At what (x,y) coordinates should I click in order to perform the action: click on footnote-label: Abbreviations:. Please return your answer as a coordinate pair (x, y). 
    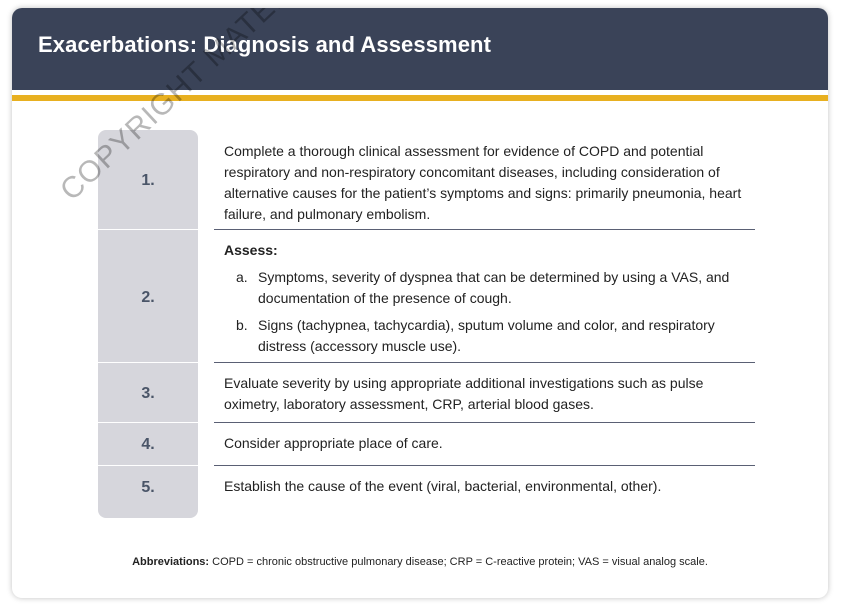
    Looking at the image, I should click on (171, 562).